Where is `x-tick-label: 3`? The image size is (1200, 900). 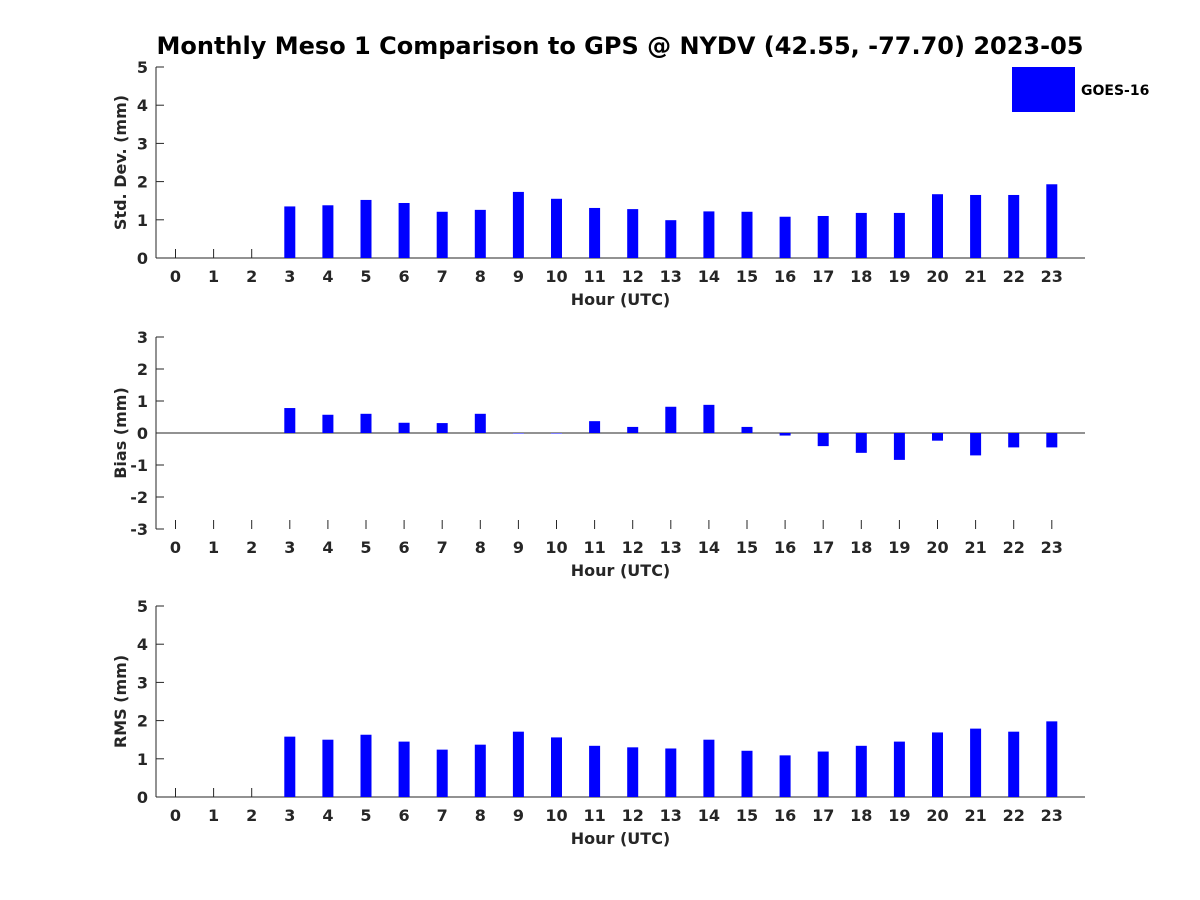 x-tick-label: 3 is located at coordinates (289, 276).